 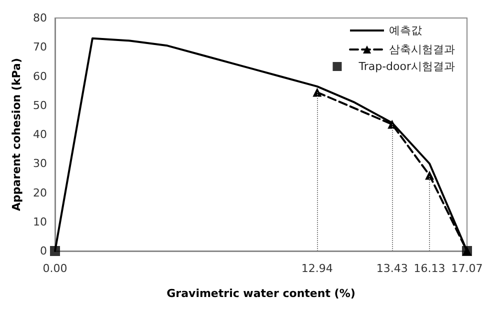 I want to click on y-tick-label: 70, so click(x=40, y=47).